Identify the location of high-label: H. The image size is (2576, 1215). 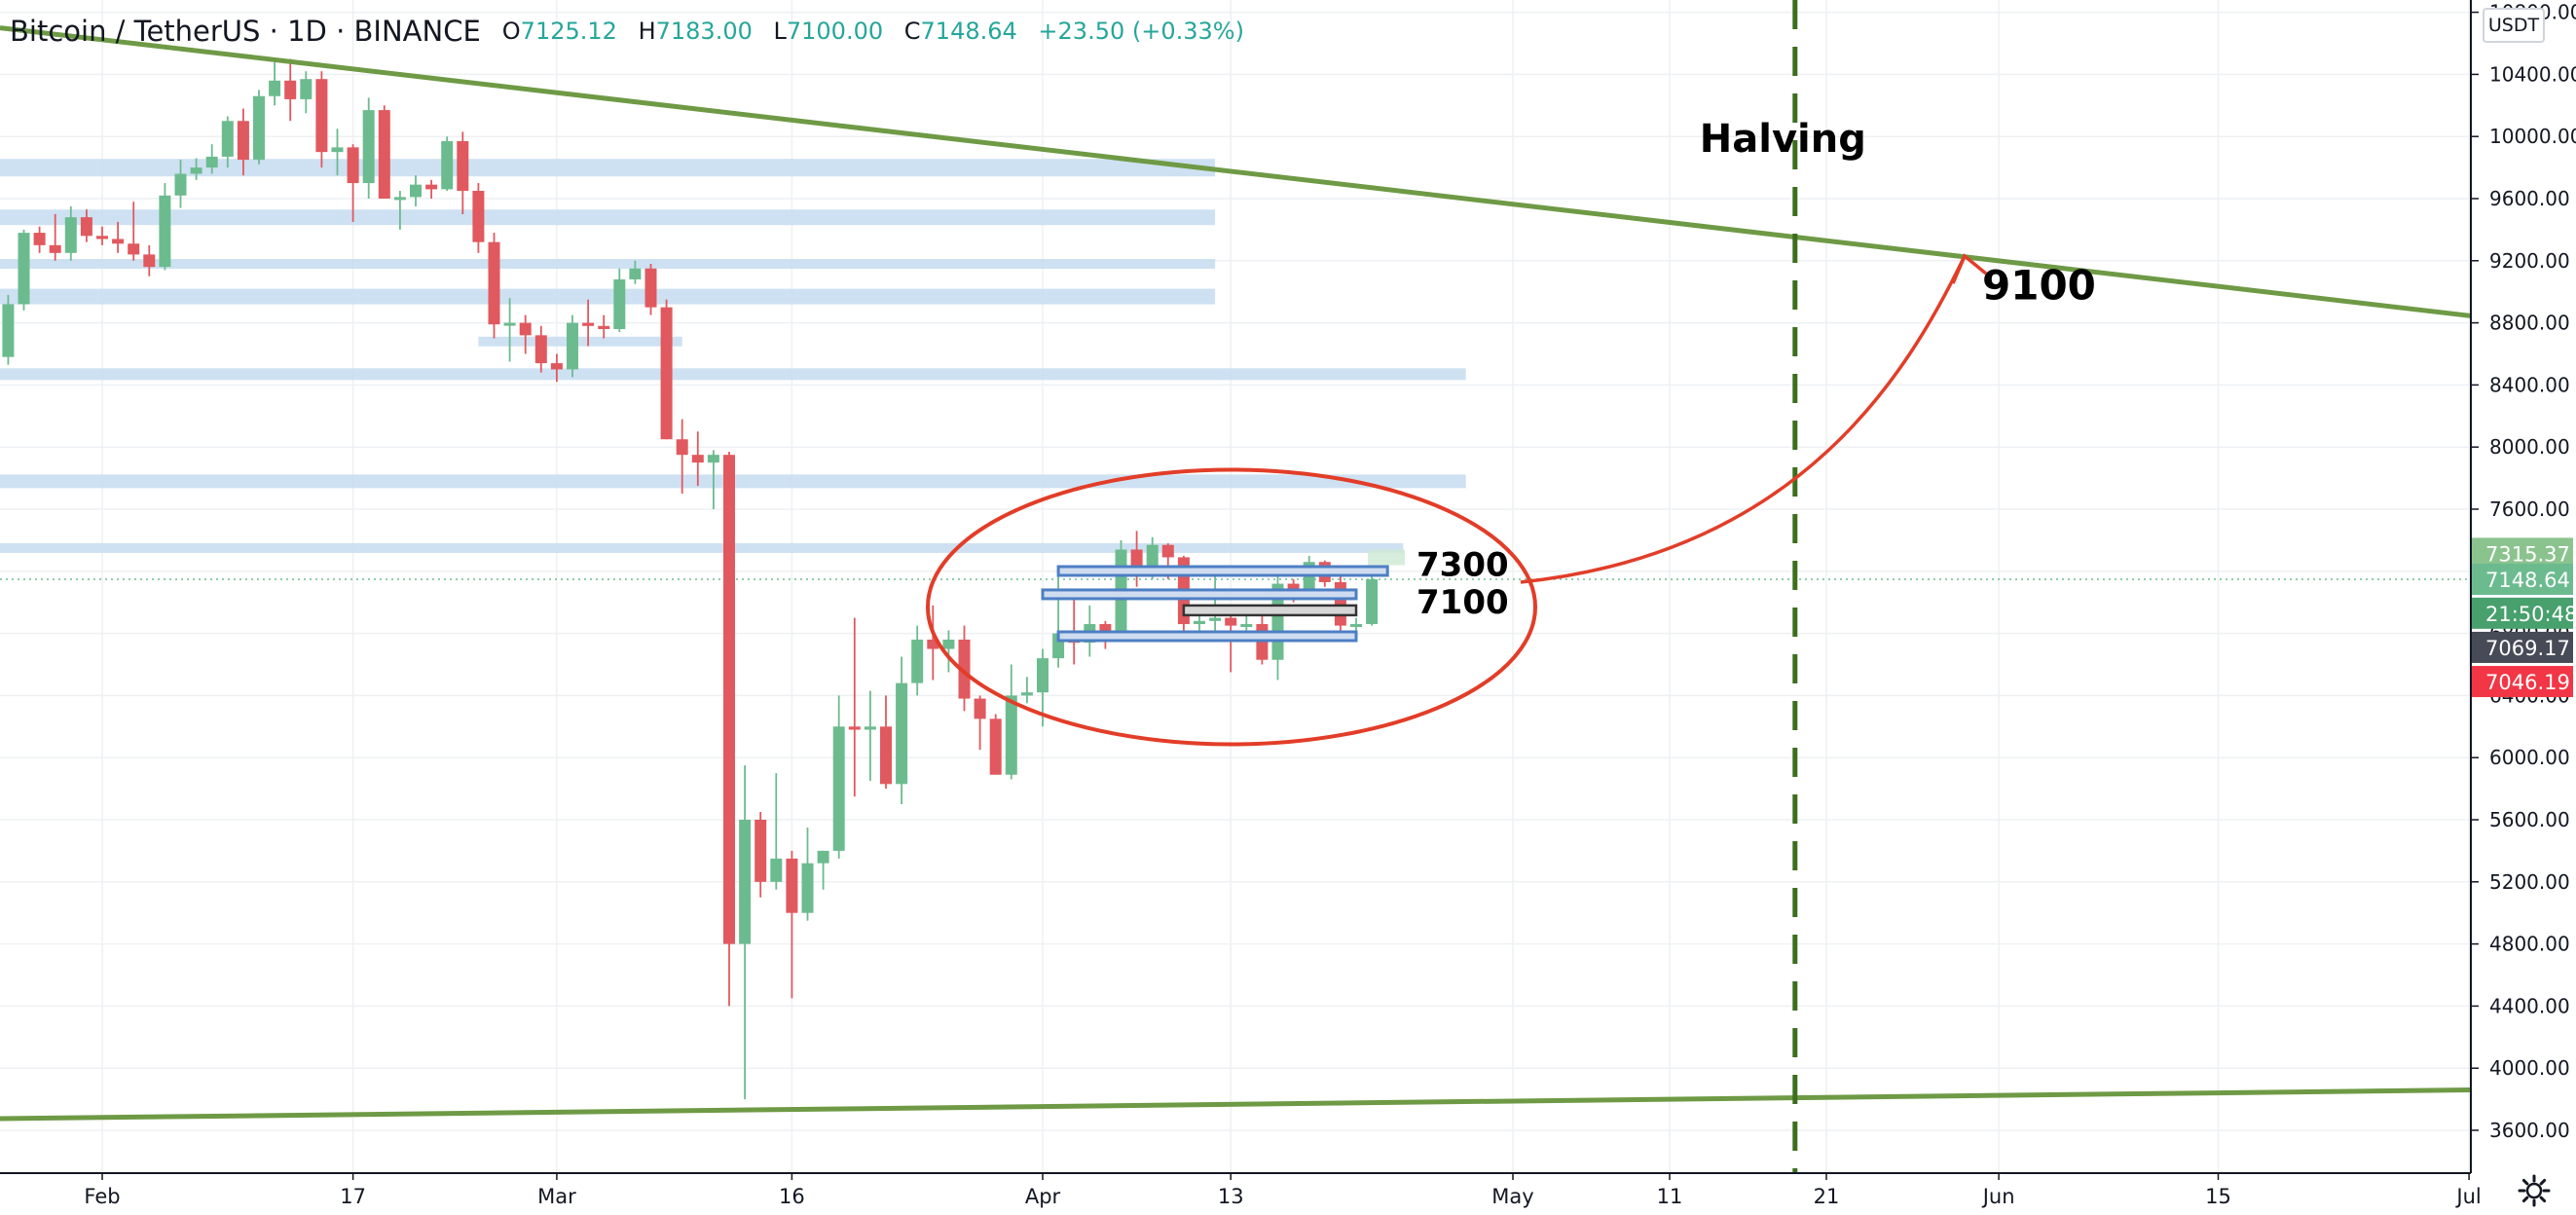
(647, 32).